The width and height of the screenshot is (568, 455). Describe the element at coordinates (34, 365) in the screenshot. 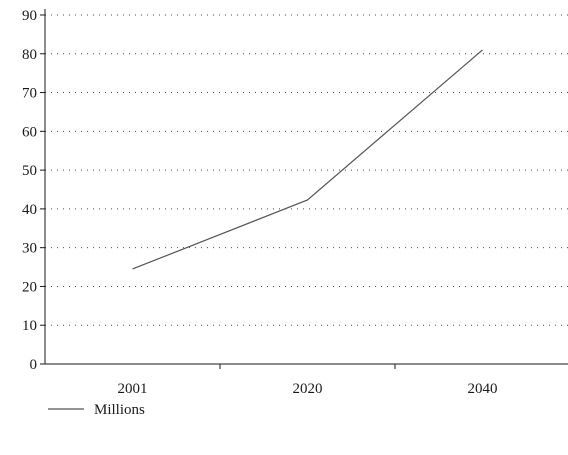

I see `y-tick-label: 0` at that location.